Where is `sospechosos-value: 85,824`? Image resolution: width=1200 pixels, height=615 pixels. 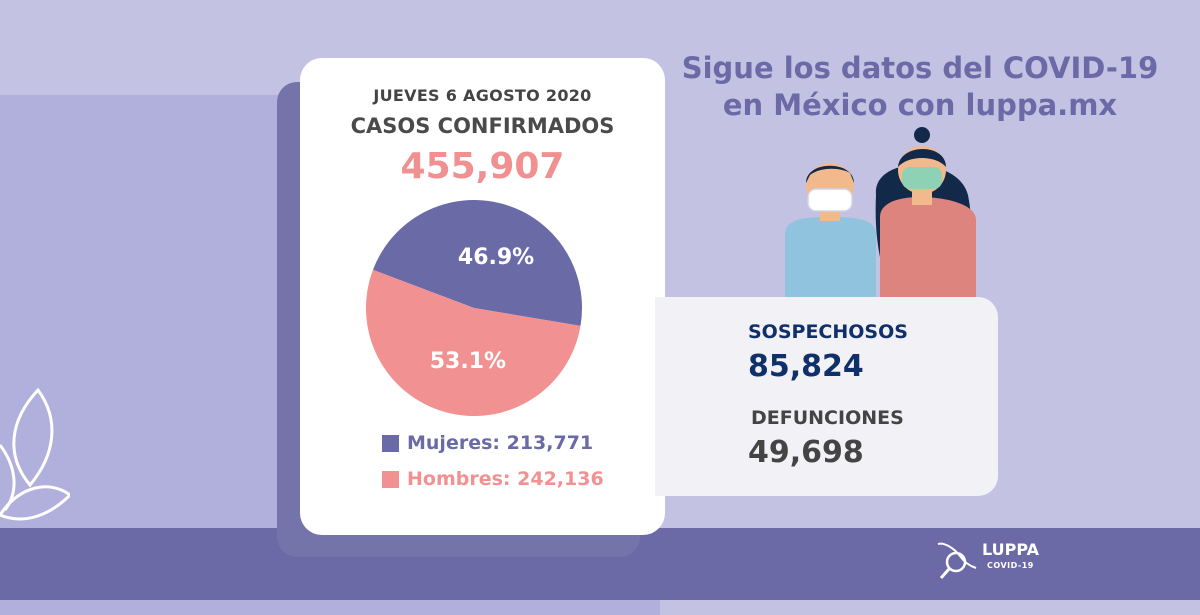 sospechosos-value: 85,824 is located at coordinates (806, 366).